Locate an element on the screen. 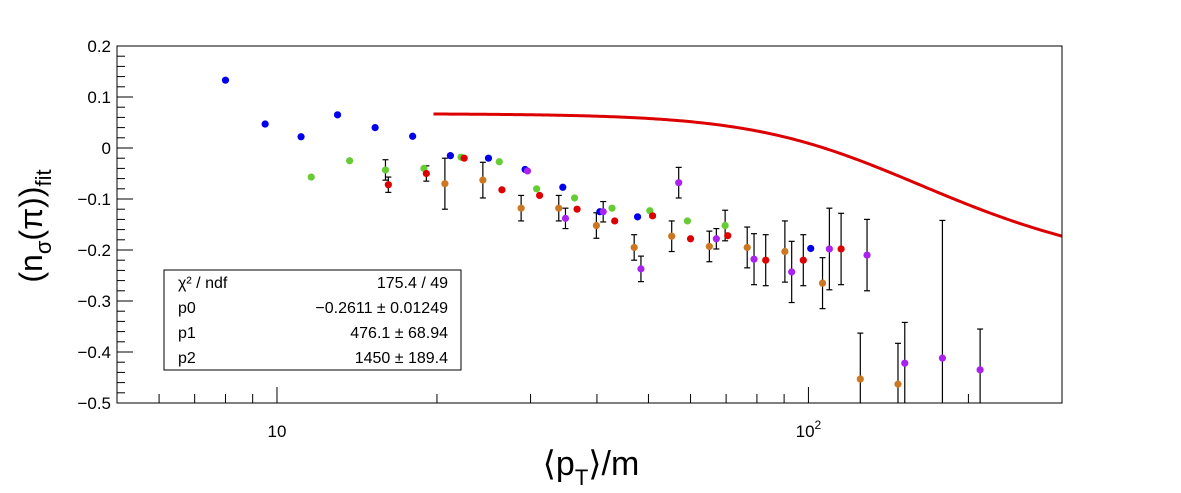  y-tick-label: 0.1 is located at coordinates (99, 97).